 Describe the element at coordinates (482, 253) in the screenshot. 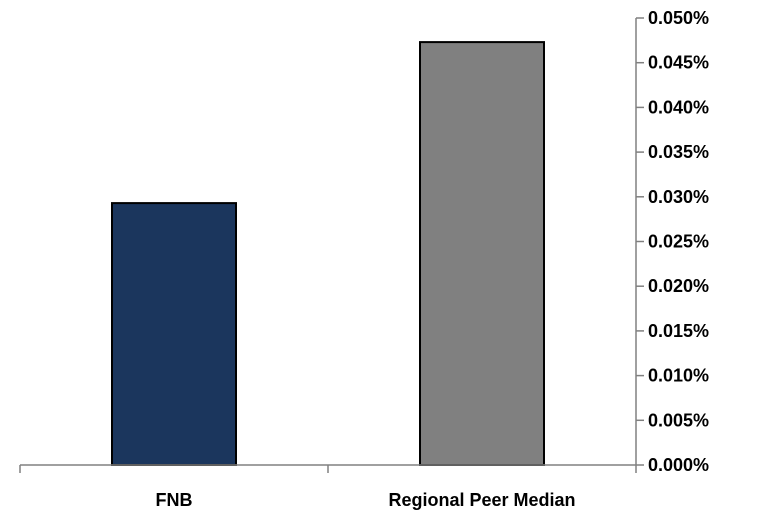

I see `bar-regional-peer-median` at that location.